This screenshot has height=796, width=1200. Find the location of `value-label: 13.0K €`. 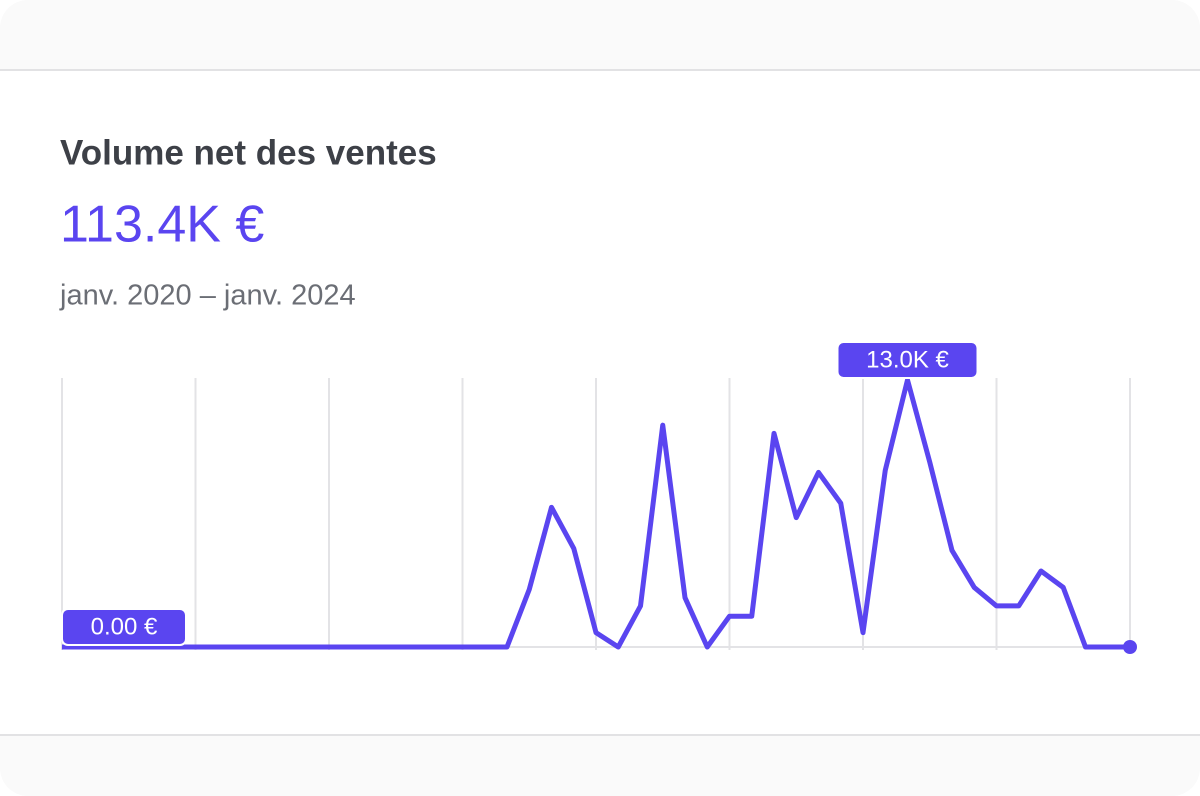

value-label: 13.0K € is located at coordinates (907, 359).